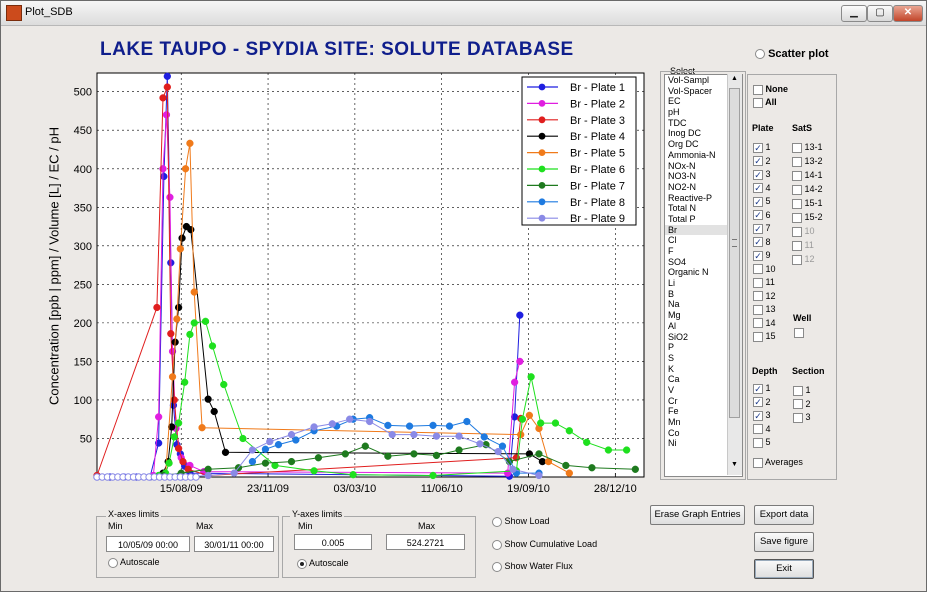 This screenshot has height=592, width=927. What do you see at coordinates (674, 315) in the screenshot?
I see `select-item-mg: Mg` at bounding box center [674, 315].